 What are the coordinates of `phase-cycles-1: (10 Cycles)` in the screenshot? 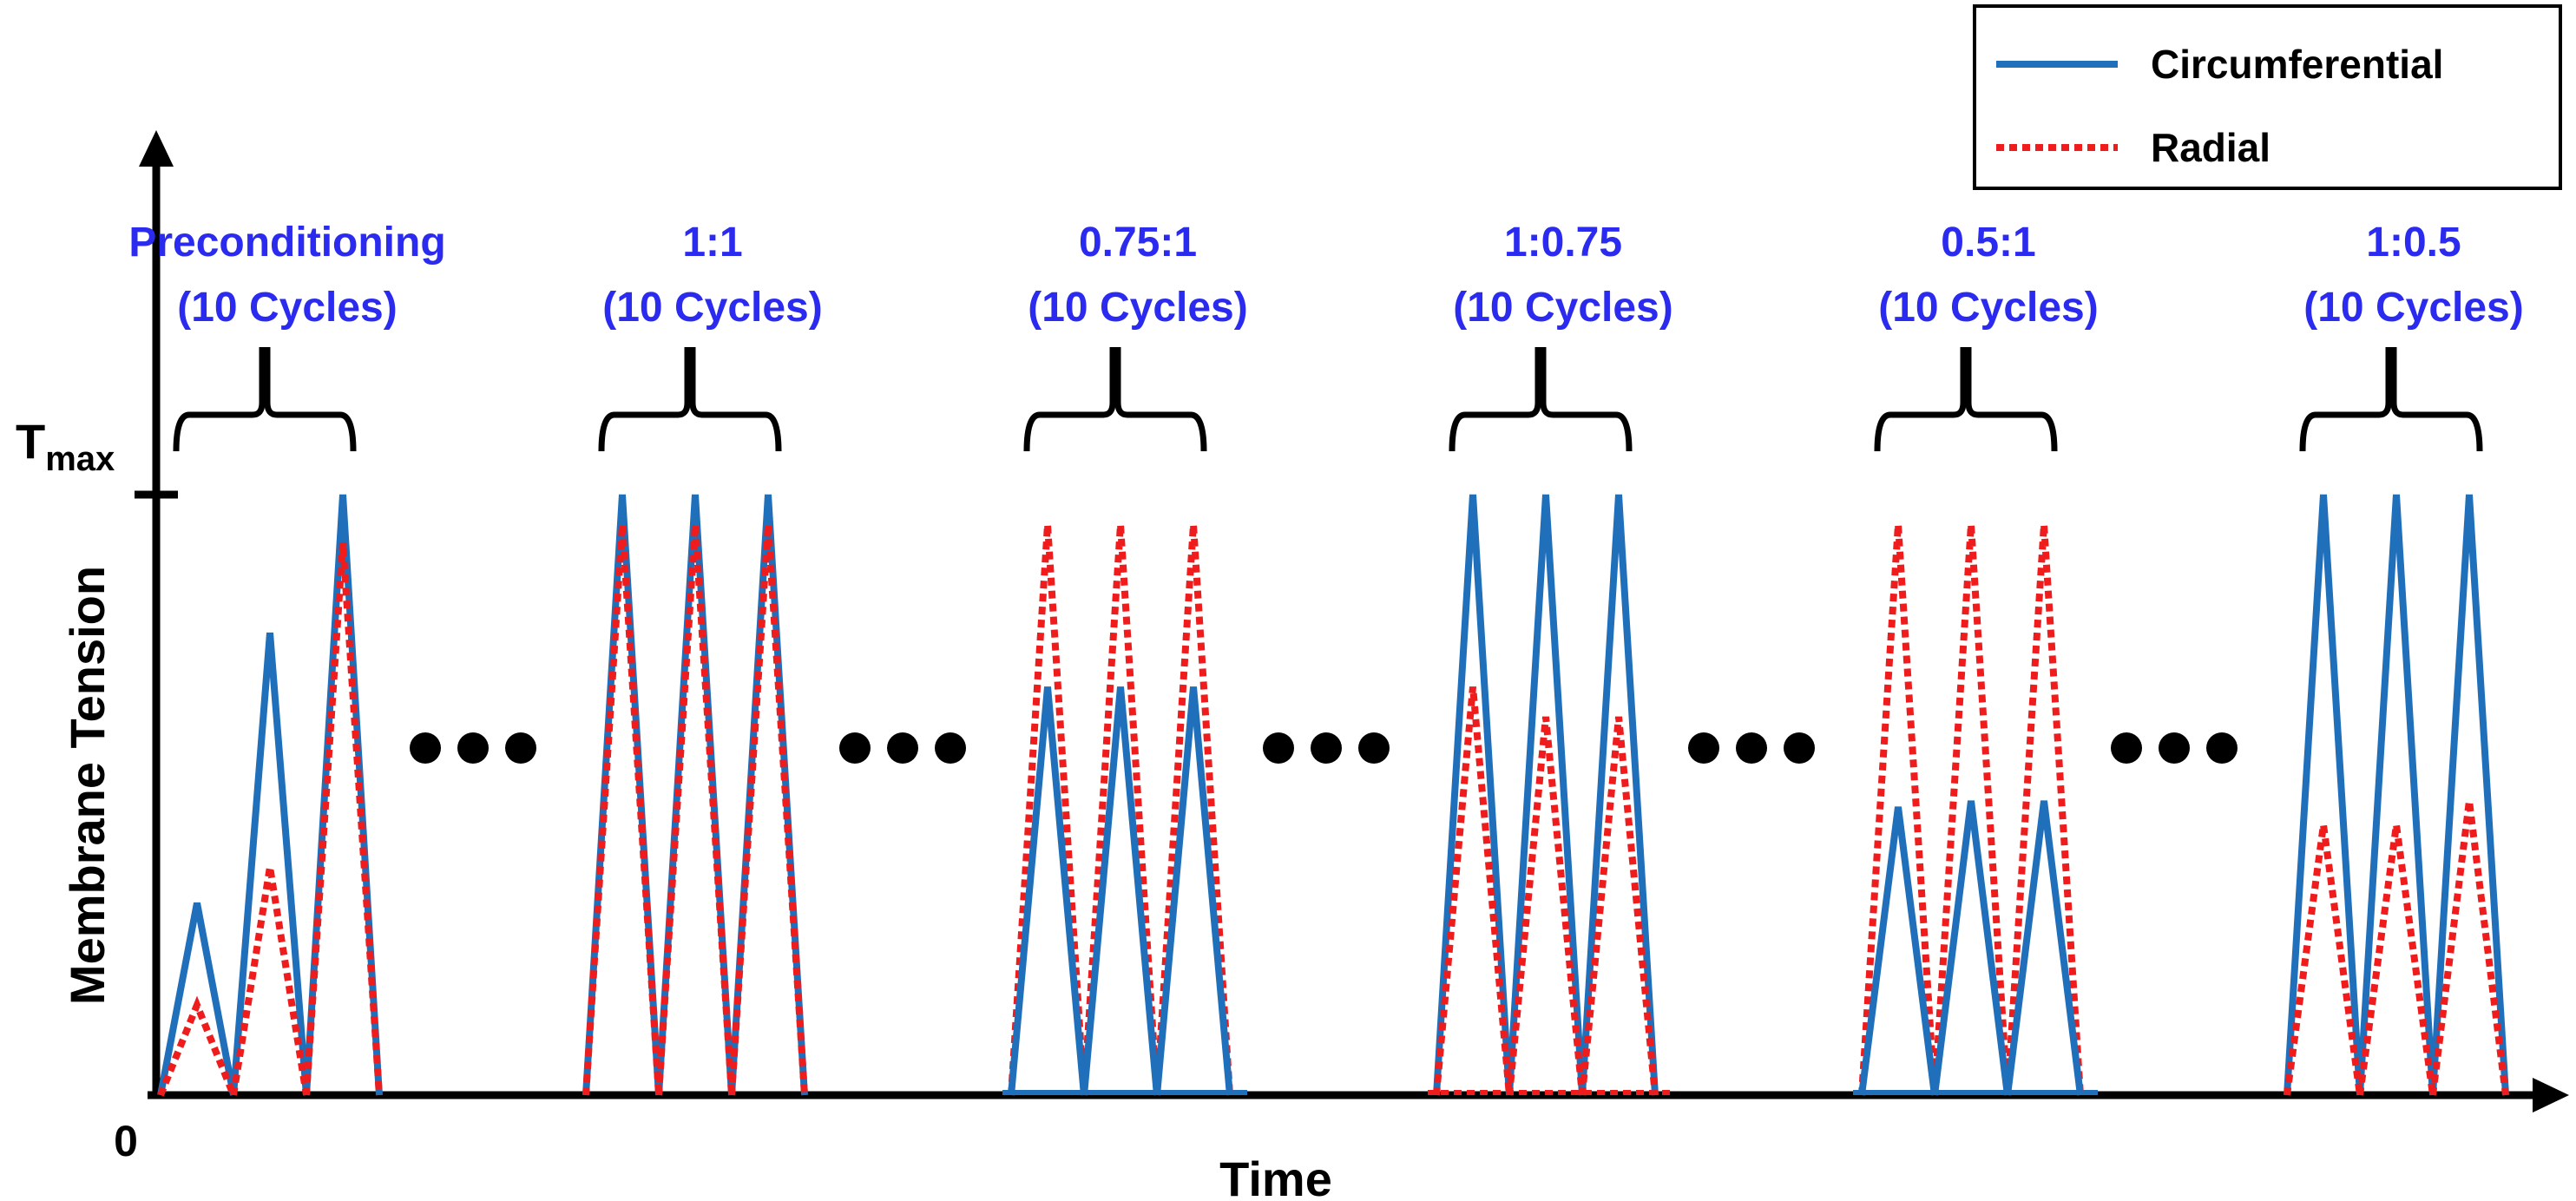 It's located at (287, 308).